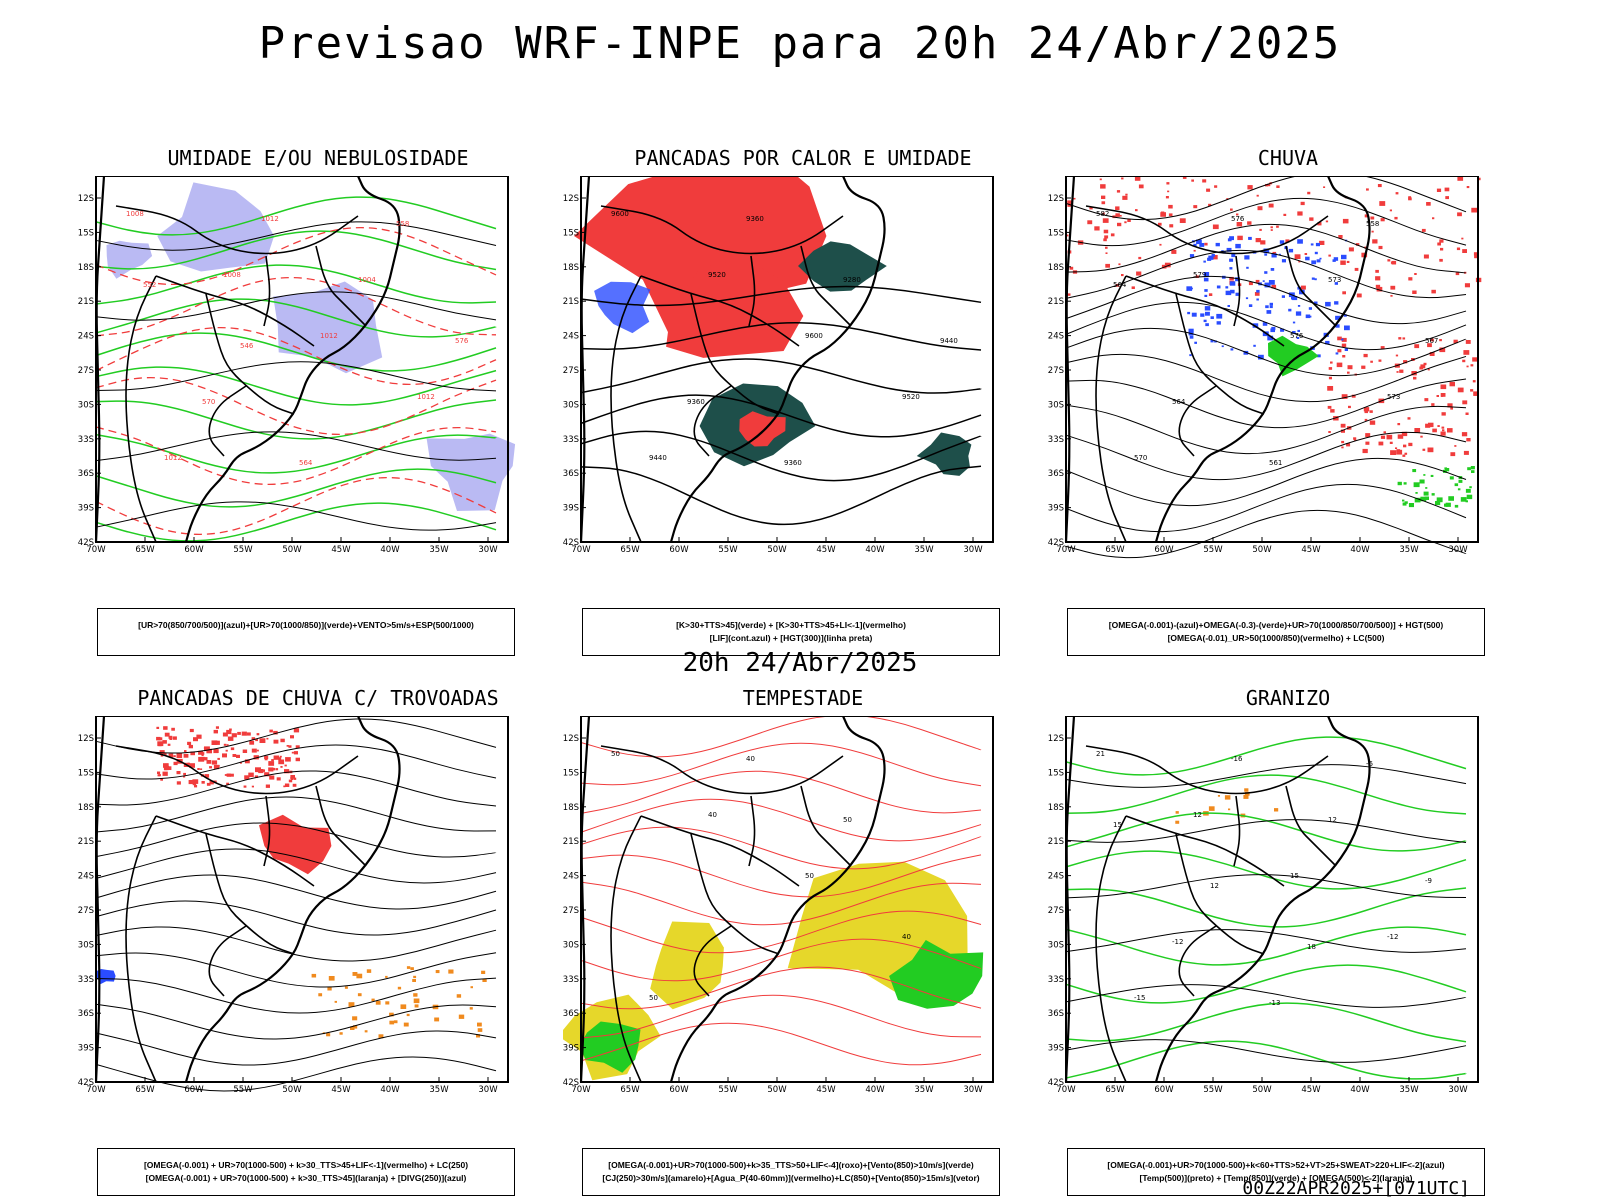 The height and width of the screenshot is (1200, 1600). What do you see at coordinates (1334, 280) in the screenshot?
I see `contour-label: 573` at bounding box center [1334, 280].